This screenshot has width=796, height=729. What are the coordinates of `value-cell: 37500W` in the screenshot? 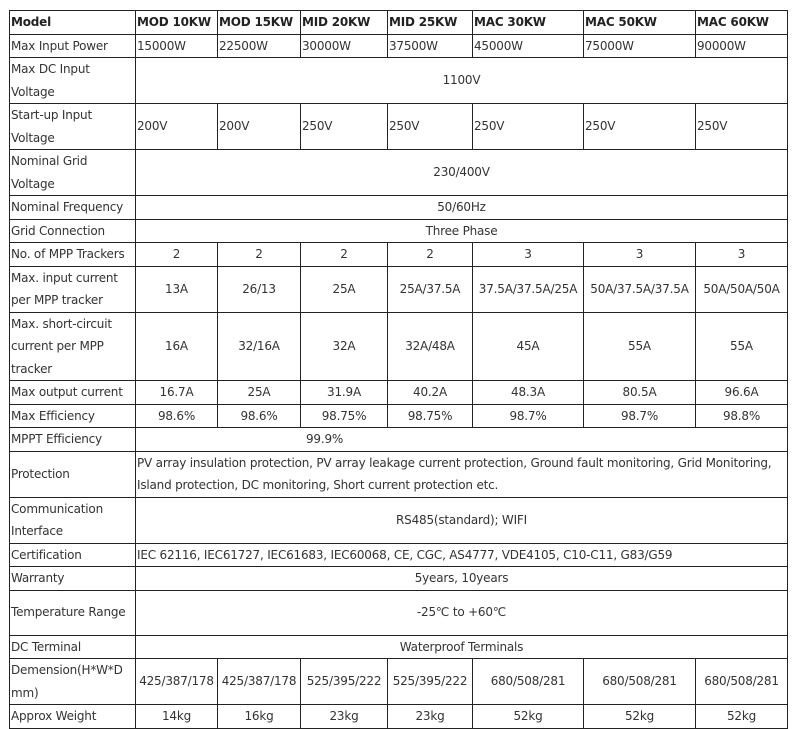 It's located at (430, 45).